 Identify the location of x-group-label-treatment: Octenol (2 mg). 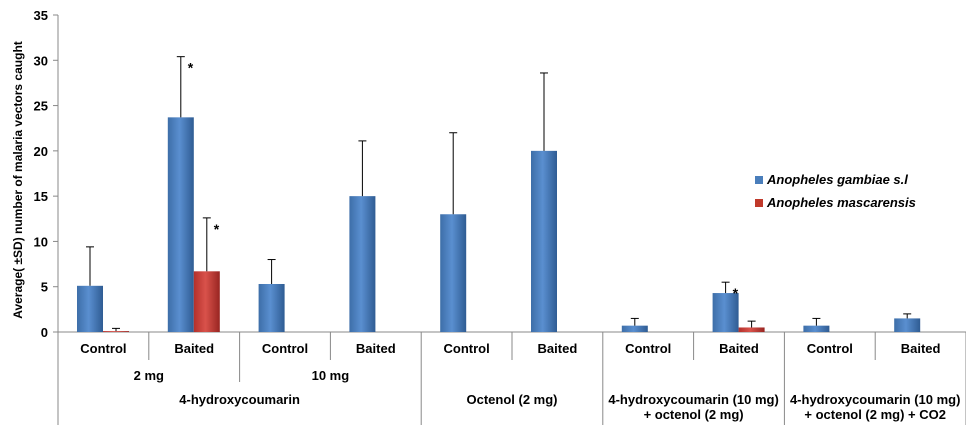
(511, 399).